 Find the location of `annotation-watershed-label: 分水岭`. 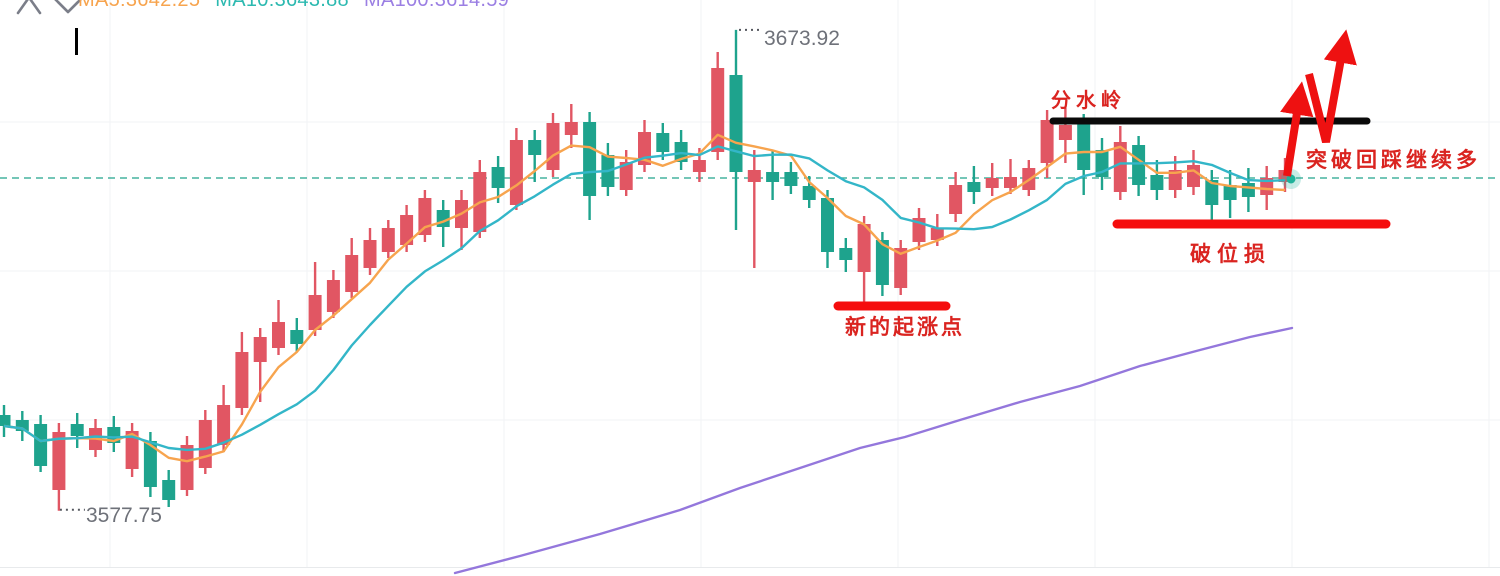

annotation-watershed-label: 分水岭 is located at coordinates (1088, 101).